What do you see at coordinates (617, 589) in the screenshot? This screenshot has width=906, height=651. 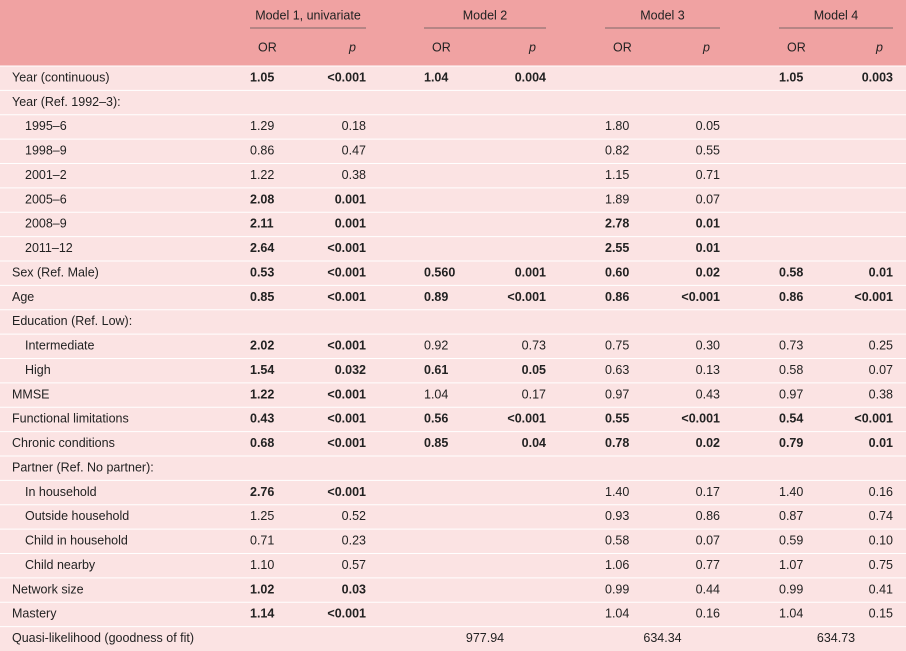 I see `cell: 0.99` at bounding box center [617, 589].